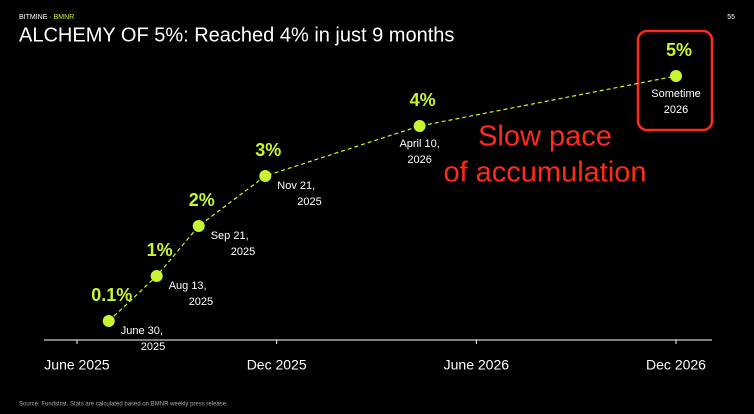 The height and width of the screenshot is (414, 754). Describe the element at coordinates (423, 100) in the screenshot. I see `value-label: 4%` at that location.